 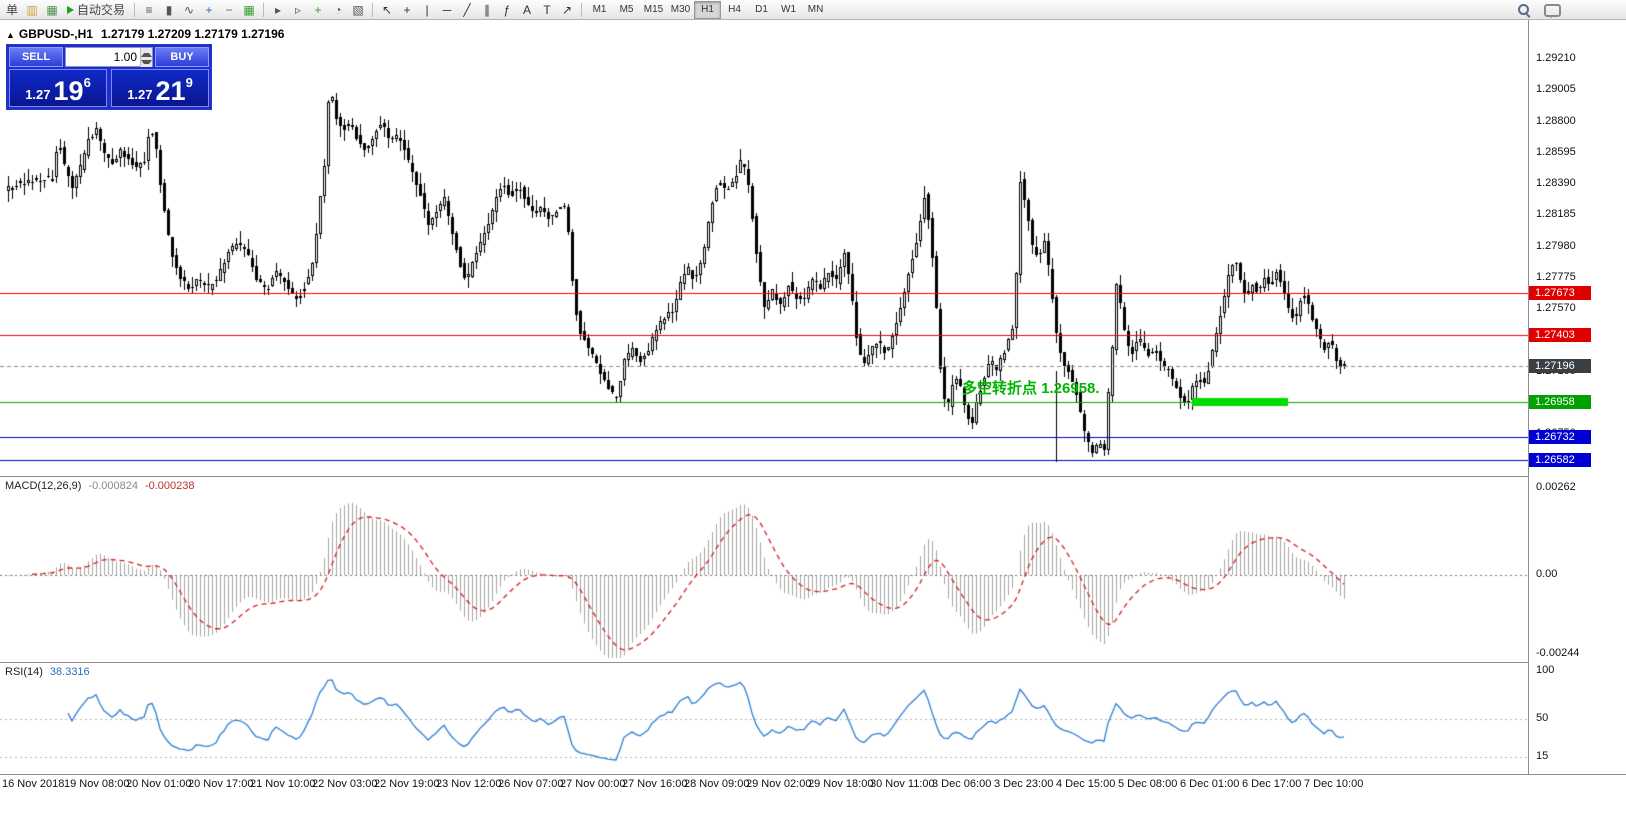 I want to click on text-icon: A, so click(x=527, y=9).